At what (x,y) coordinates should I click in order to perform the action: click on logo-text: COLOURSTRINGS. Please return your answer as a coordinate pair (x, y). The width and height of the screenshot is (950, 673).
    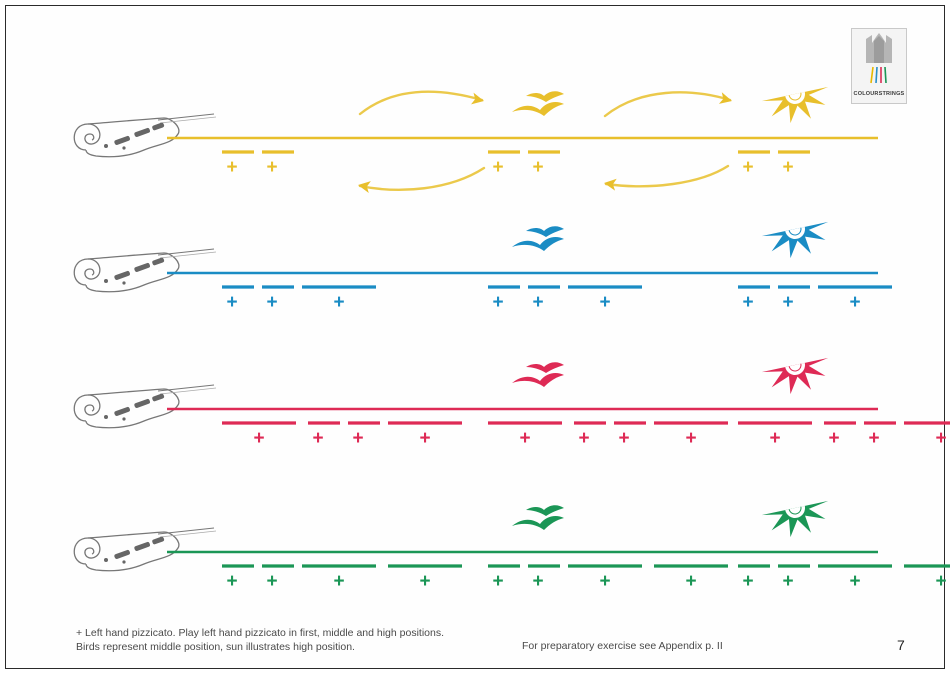
    Looking at the image, I should click on (879, 94).